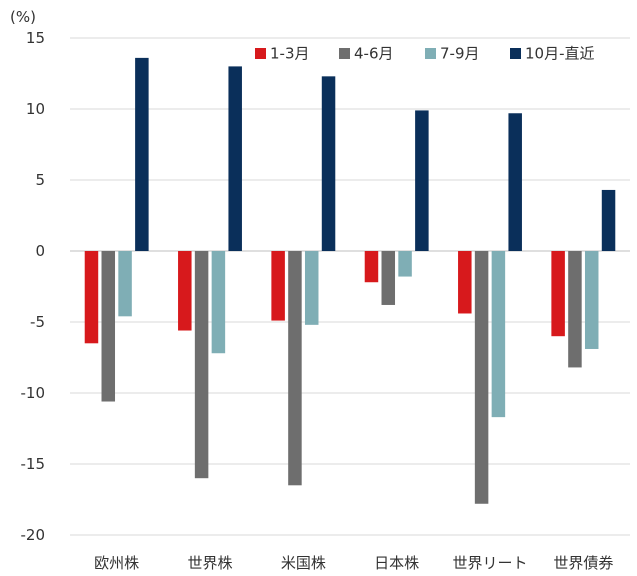 The image size is (637, 576). Describe the element at coordinates (35, 38) in the screenshot. I see `y-tick-label: 15` at that location.